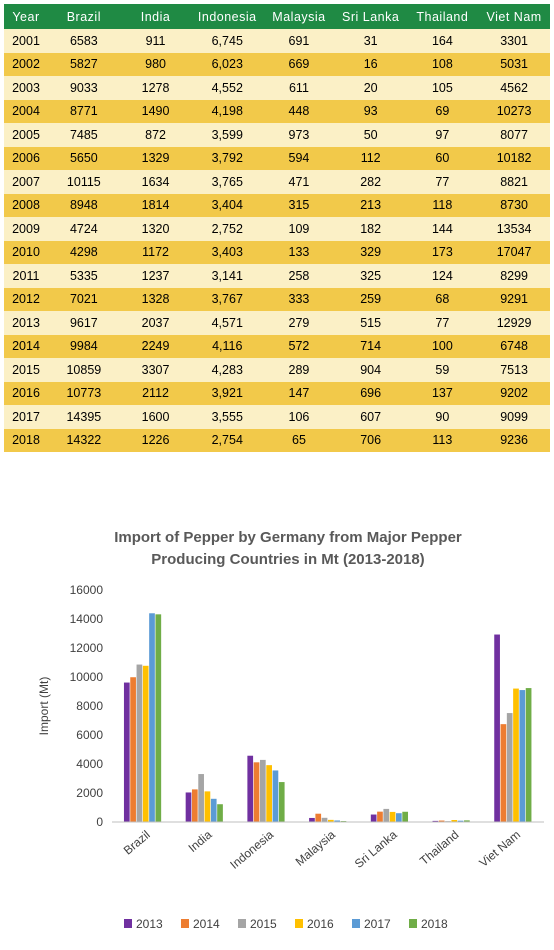 Image resolution: width=554 pixels, height=950 pixels. Describe the element at coordinates (155, 16) in the screenshot. I see `column-header: India` at that location.